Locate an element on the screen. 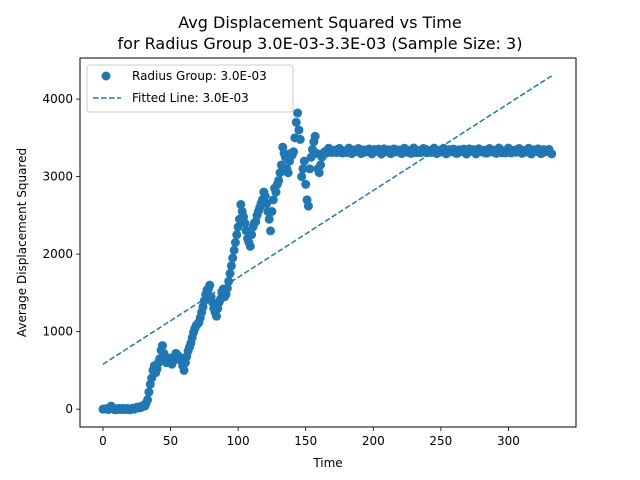 The height and width of the screenshot is (480, 640). x-tick-label: 50 is located at coordinates (170, 441).